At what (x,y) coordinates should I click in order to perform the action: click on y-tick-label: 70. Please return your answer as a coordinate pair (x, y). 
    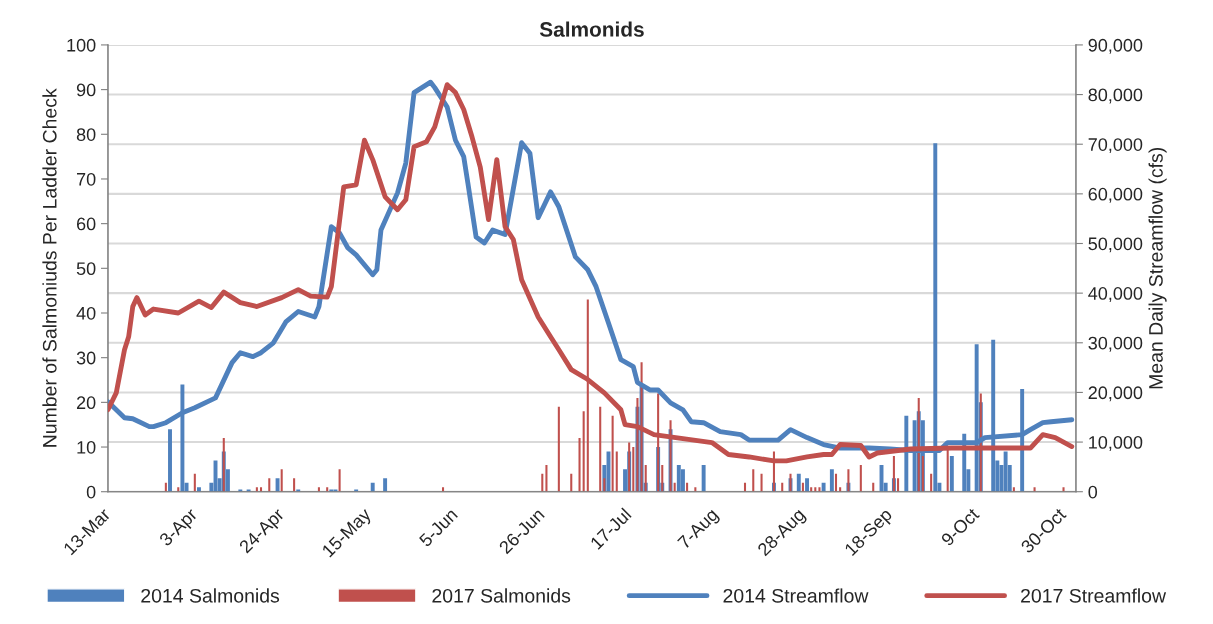
    Looking at the image, I should click on (86, 179).